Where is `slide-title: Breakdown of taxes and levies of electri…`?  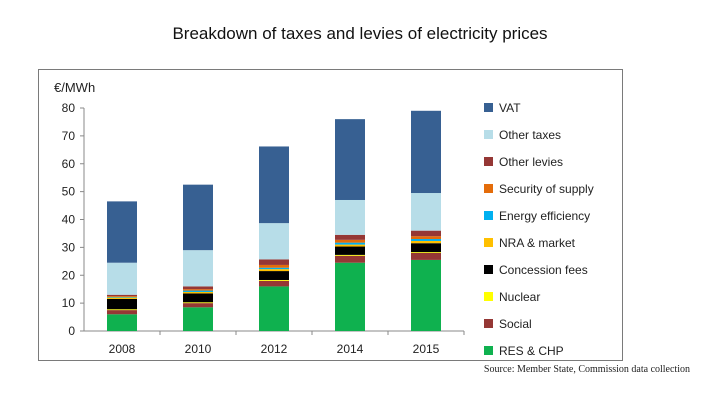
slide-title: Breakdown of taxes and levies of electri… is located at coordinates (360, 33).